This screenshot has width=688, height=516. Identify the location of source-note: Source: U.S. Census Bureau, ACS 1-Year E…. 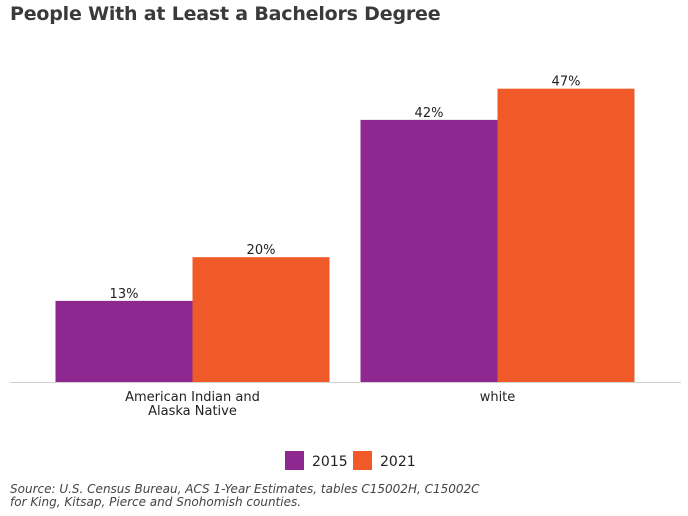
(310, 496).